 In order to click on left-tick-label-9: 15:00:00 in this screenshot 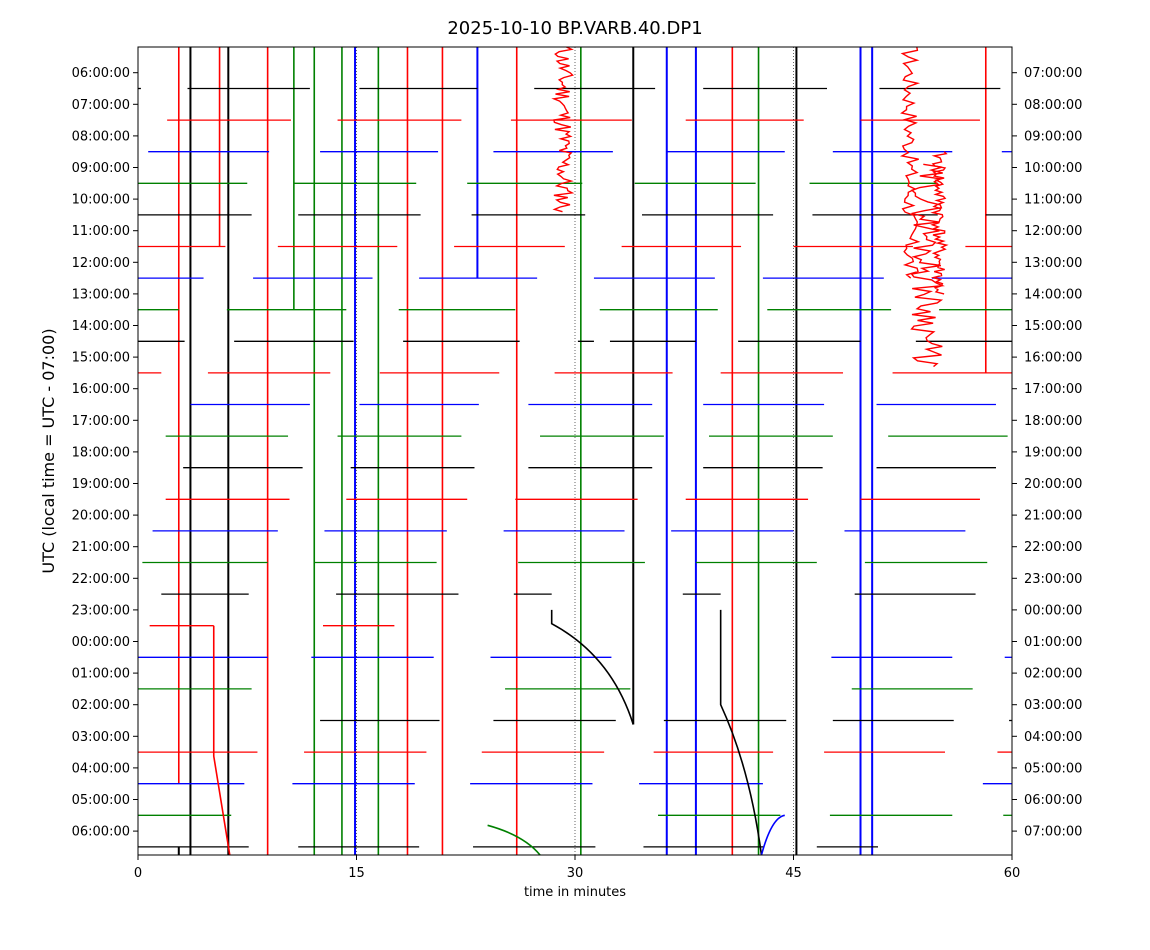, I will do `click(101, 358)`.